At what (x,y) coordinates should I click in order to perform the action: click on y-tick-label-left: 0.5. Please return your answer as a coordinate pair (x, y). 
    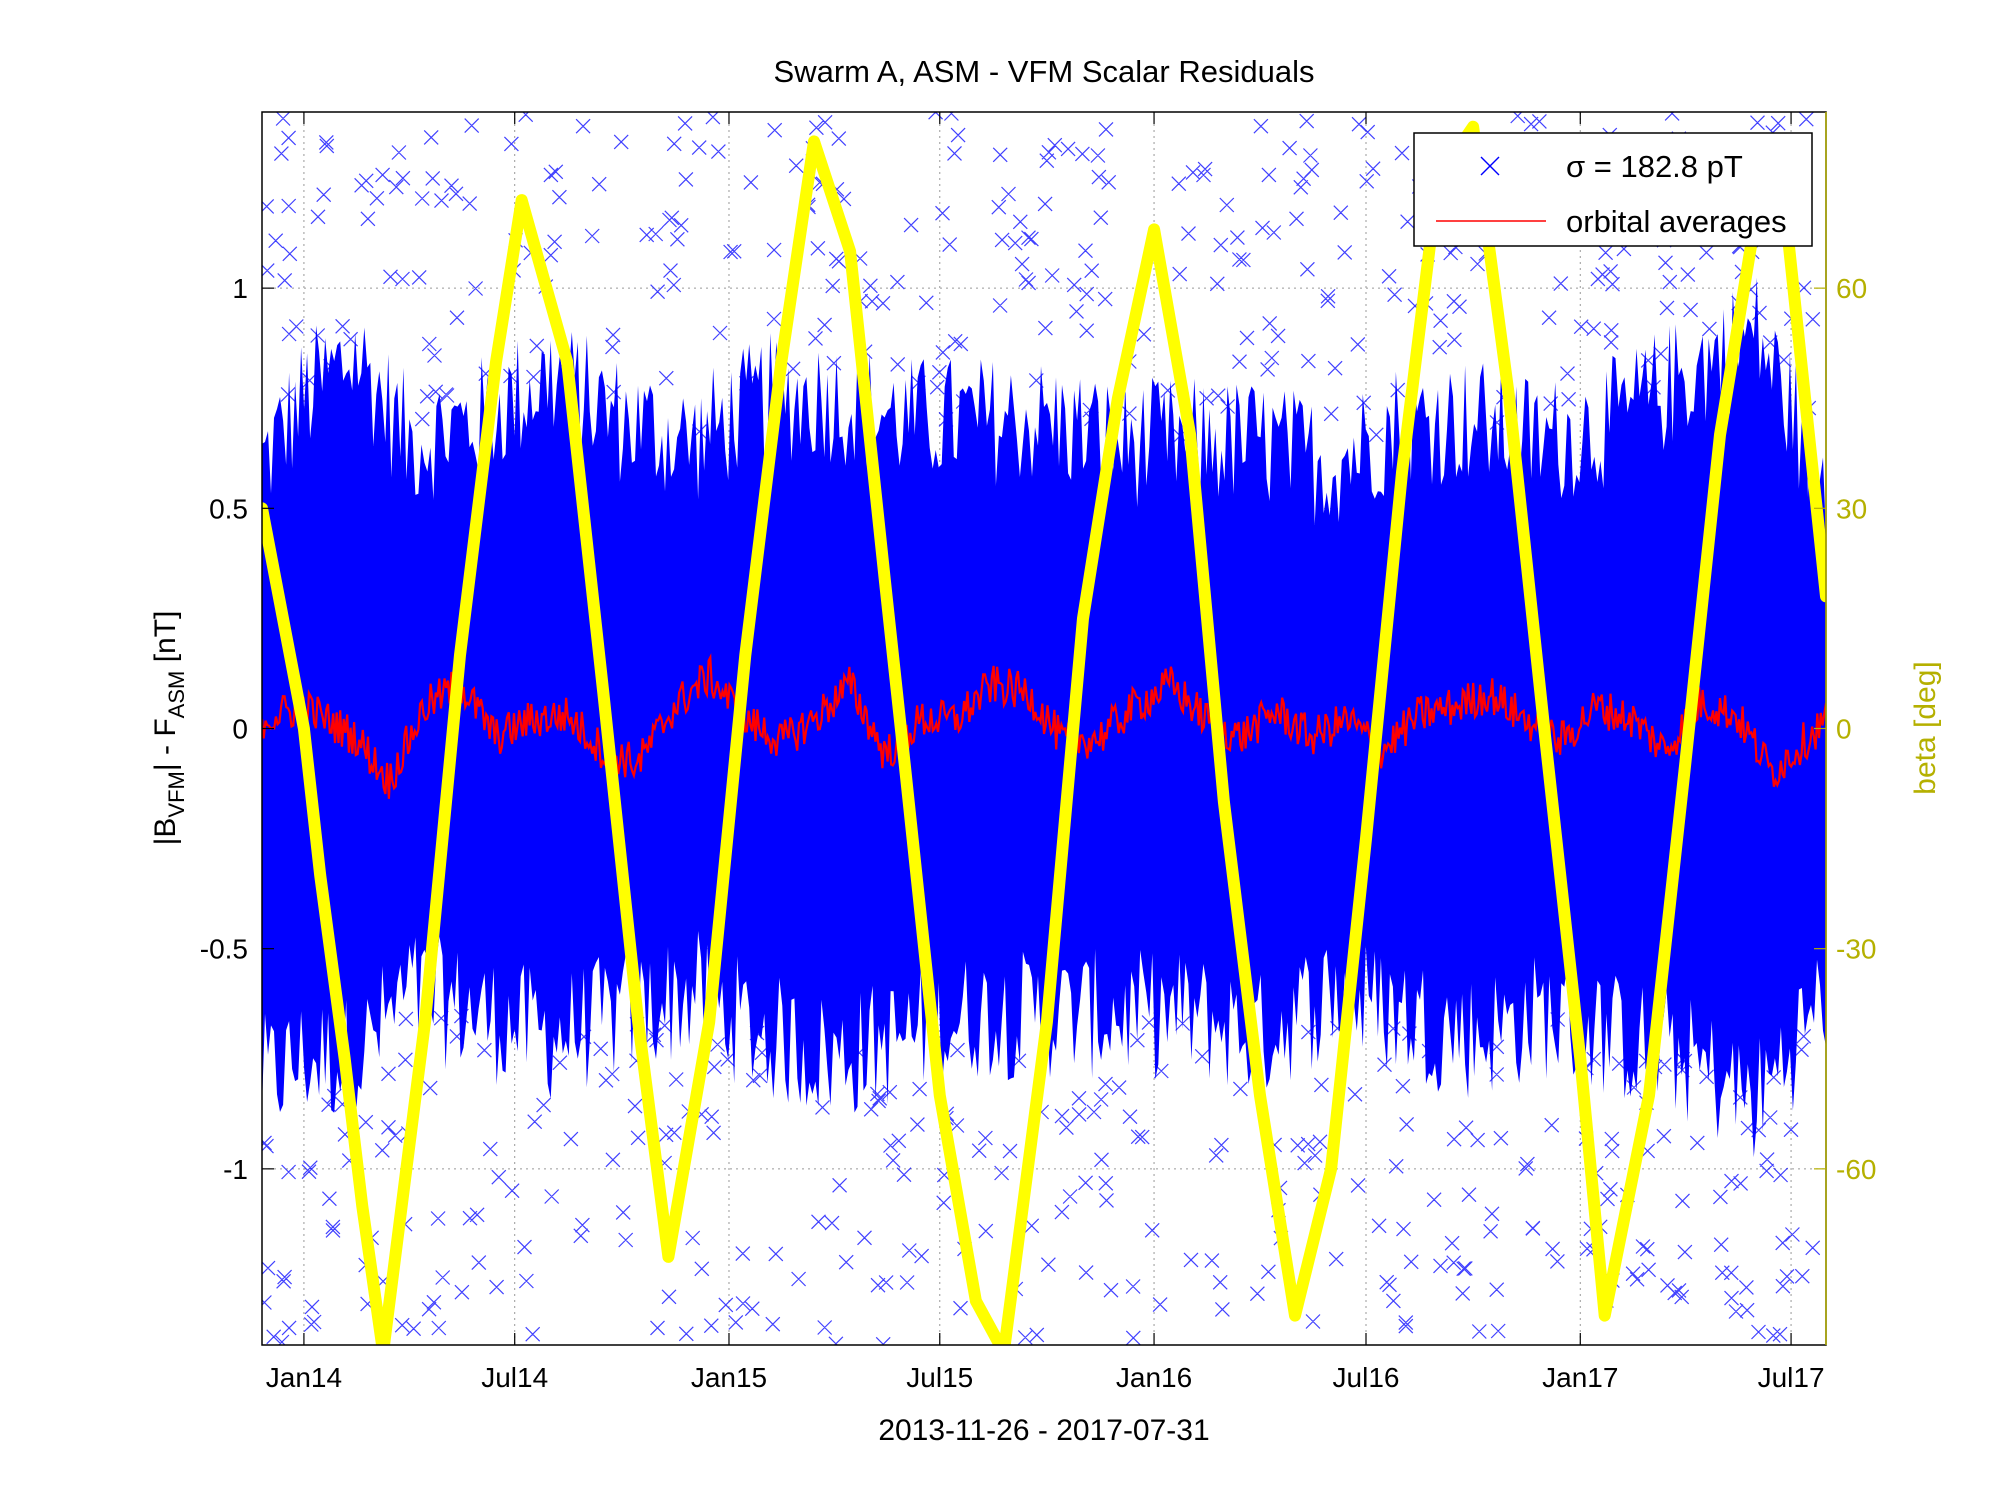
    Looking at the image, I should click on (228, 508).